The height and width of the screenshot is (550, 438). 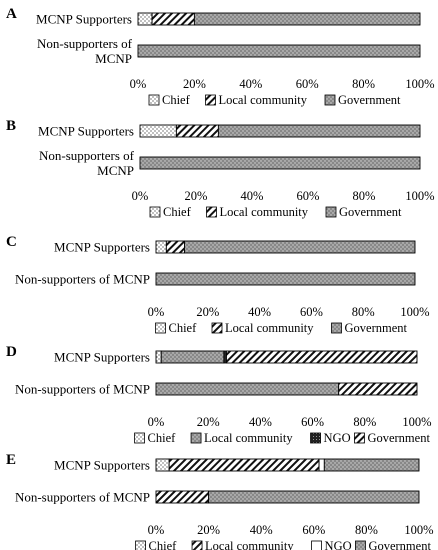 I want to click on legend-swatch-ngo, so click(x=315, y=438).